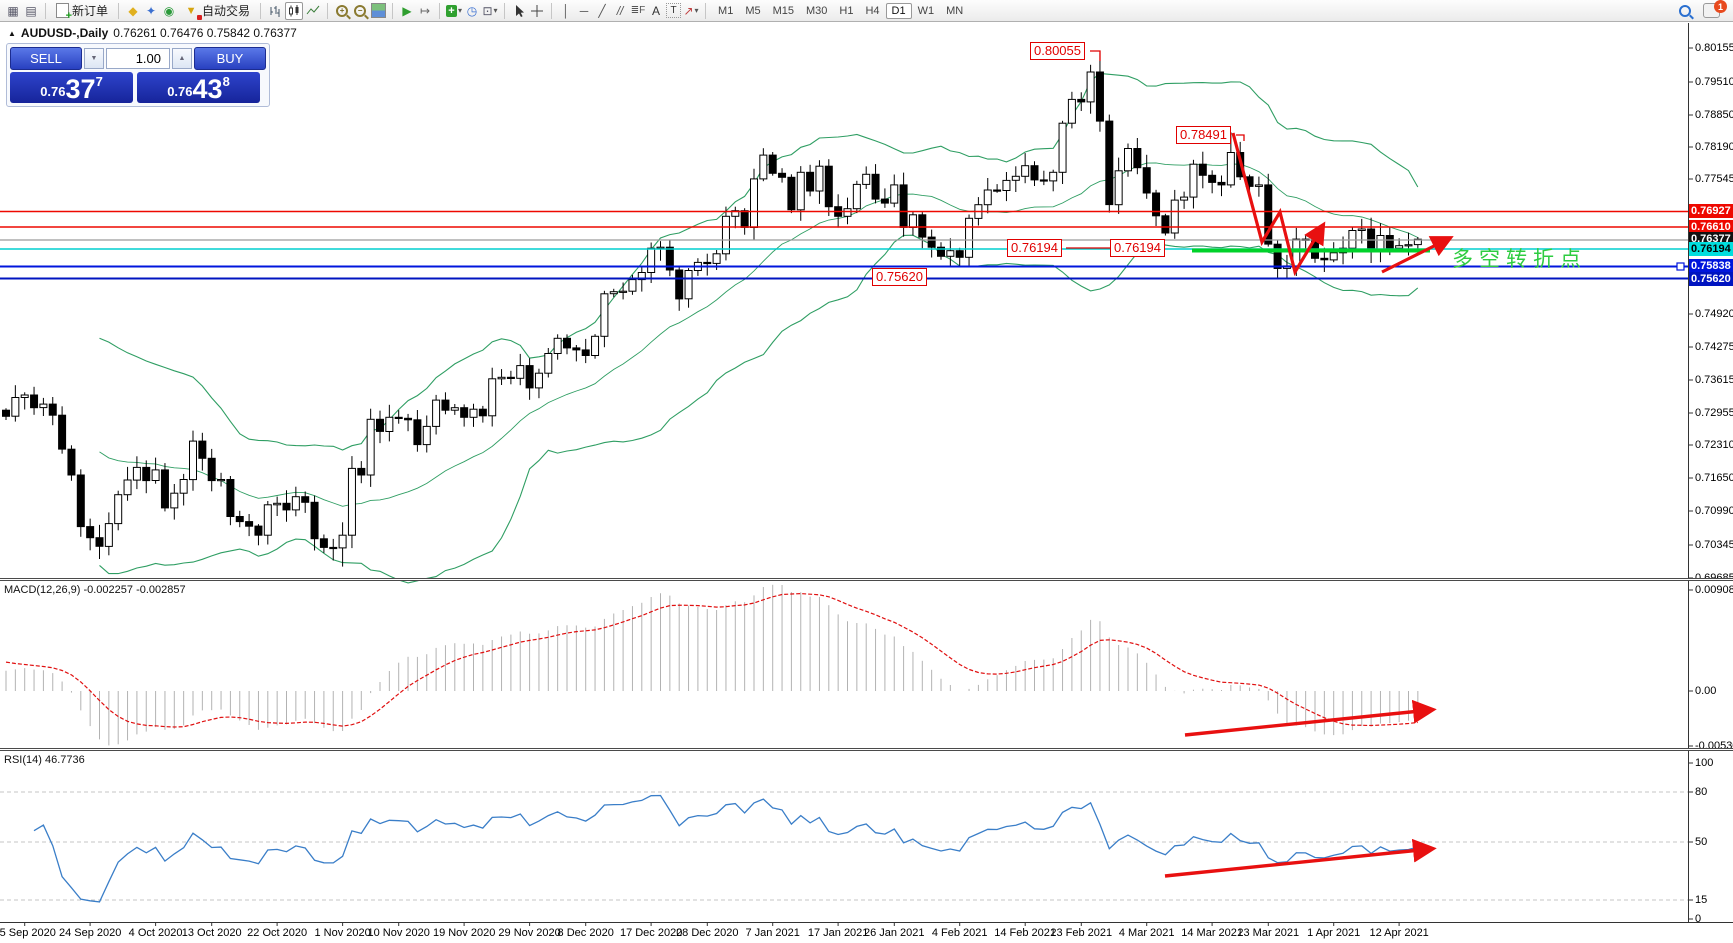 Image resolution: width=1733 pixels, height=943 pixels. I want to click on rsi-axis-label: 0, so click(1698, 919).